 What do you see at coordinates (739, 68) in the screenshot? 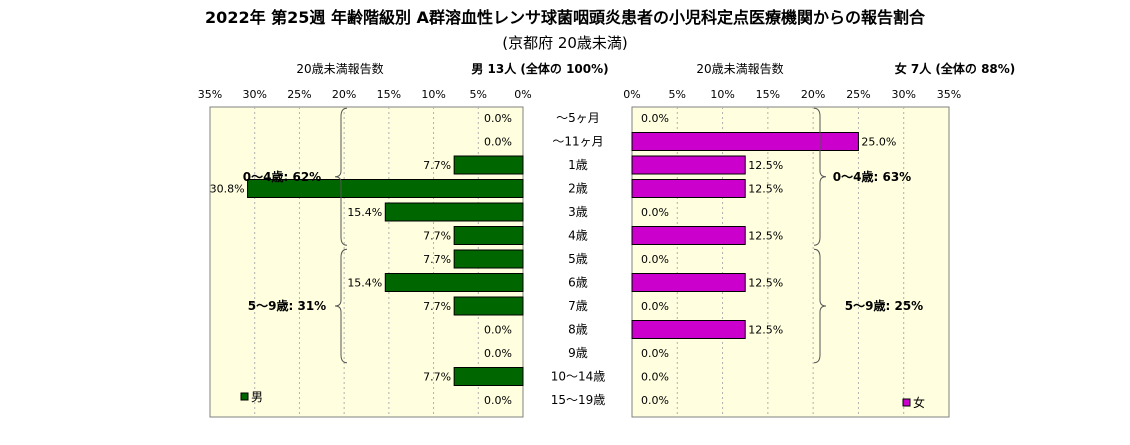
I see `female-axis-label: 20歳未満報告数` at bounding box center [739, 68].